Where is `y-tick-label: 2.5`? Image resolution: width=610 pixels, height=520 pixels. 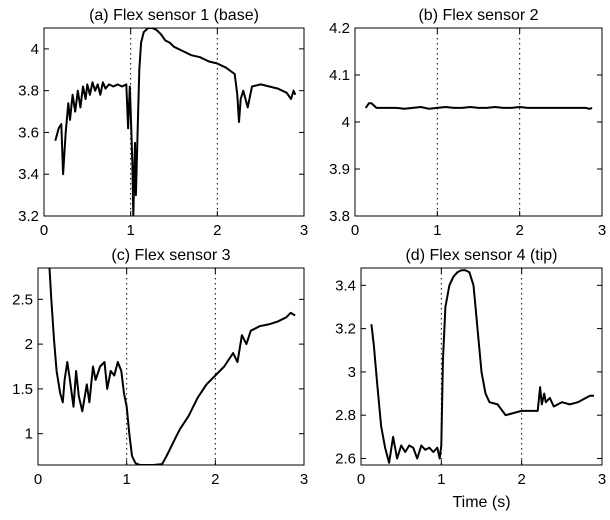 y-tick-label: 2.5 is located at coordinates (22, 299).